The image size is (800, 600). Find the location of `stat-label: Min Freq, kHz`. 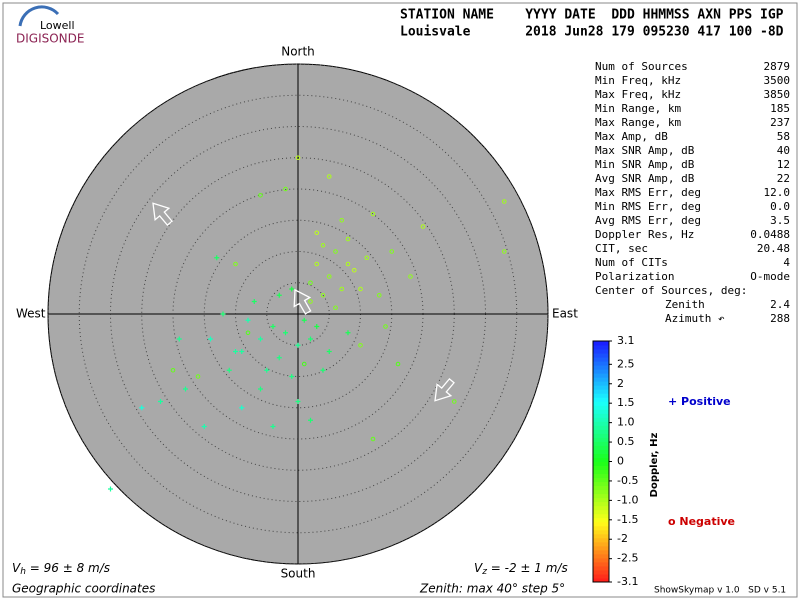

stat-label: Min Freq, kHz is located at coordinates (638, 80).